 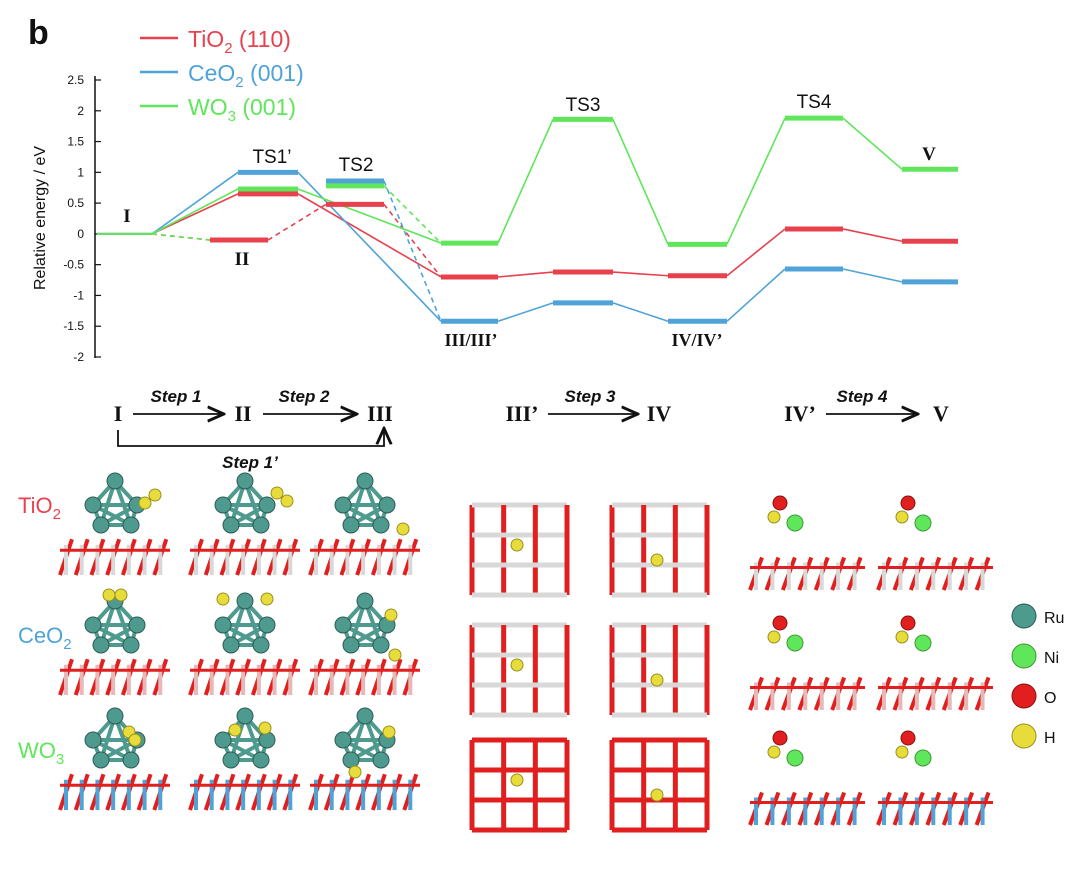 What do you see at coordinates (470, 340) in the screenshot?
I see `state-label-III: III/III’` at bounding box center [470, 340].